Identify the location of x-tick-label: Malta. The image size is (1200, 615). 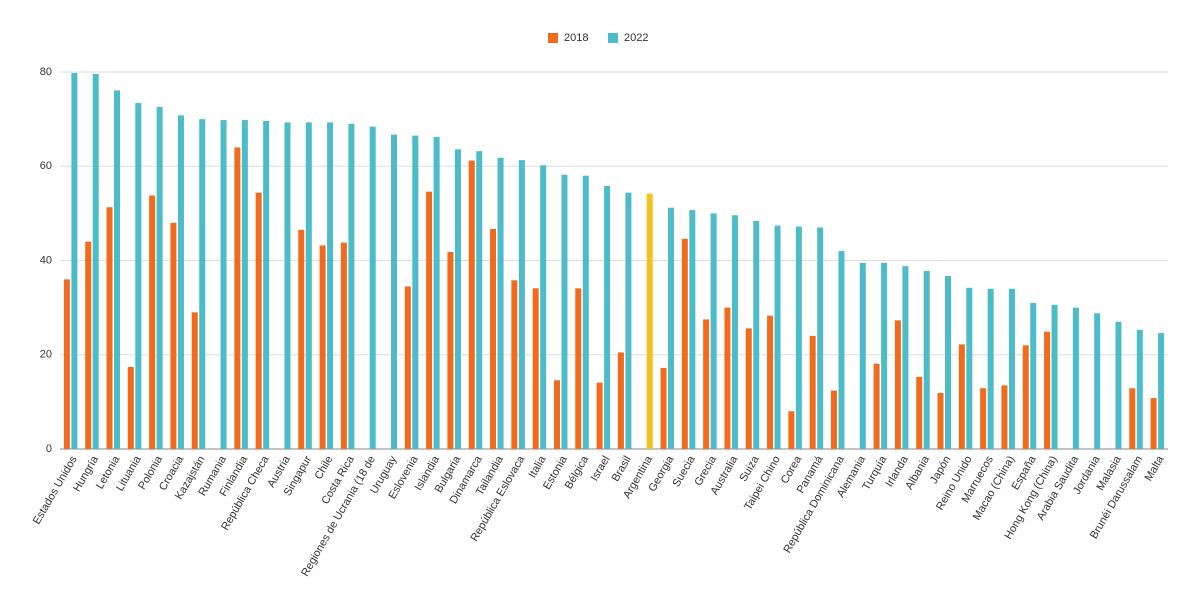
(1155, 468).